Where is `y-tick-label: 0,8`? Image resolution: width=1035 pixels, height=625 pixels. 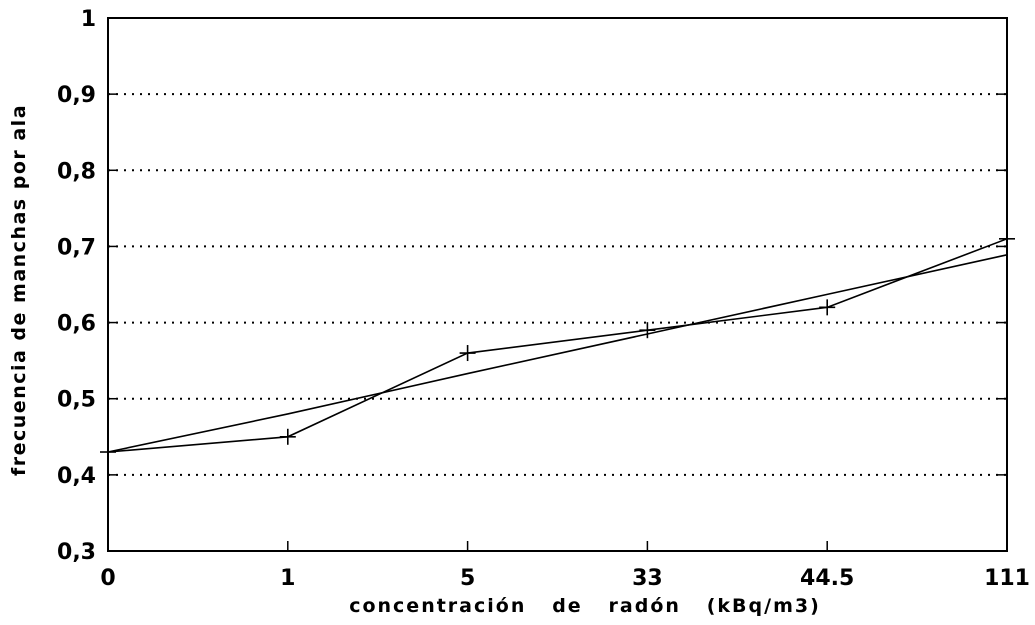 y-tick-label: 0,8 is located at coordinates (76, 171).